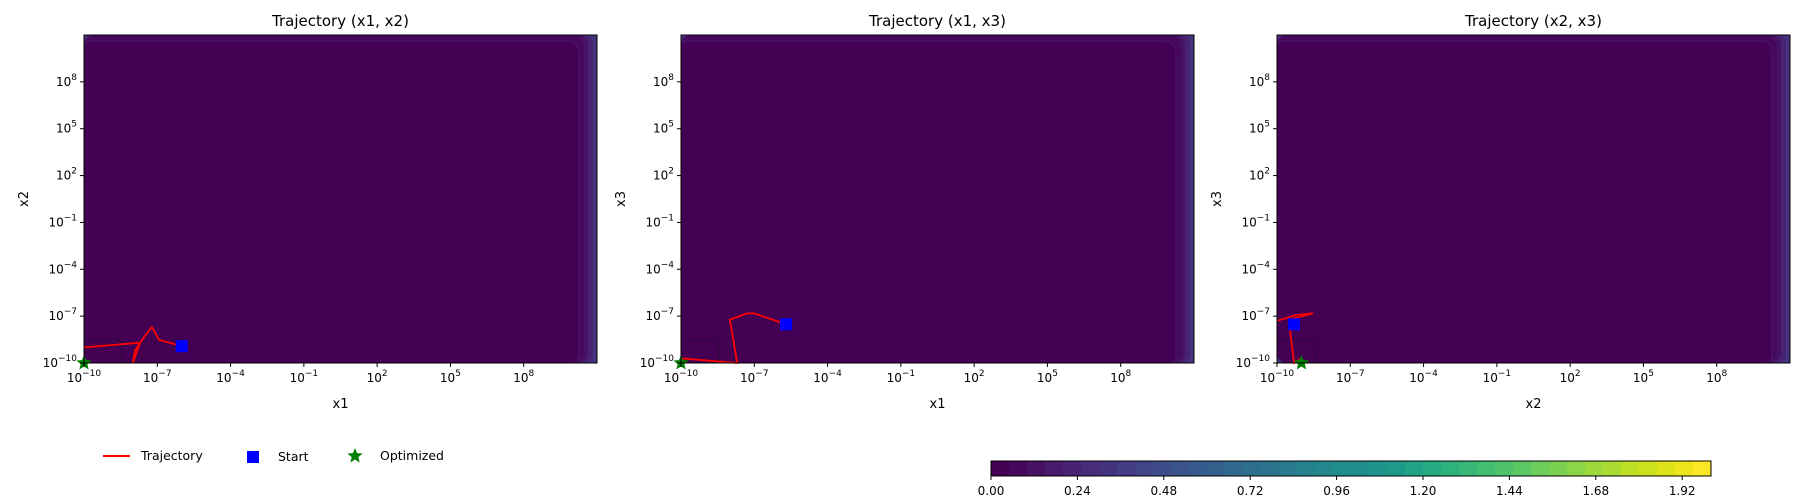 This screenshot has height=500, width=1800. Describe the element at coordinates (1077, 491) in the screenshot. I see `colorbar-tick-label: 0.24` at that location.